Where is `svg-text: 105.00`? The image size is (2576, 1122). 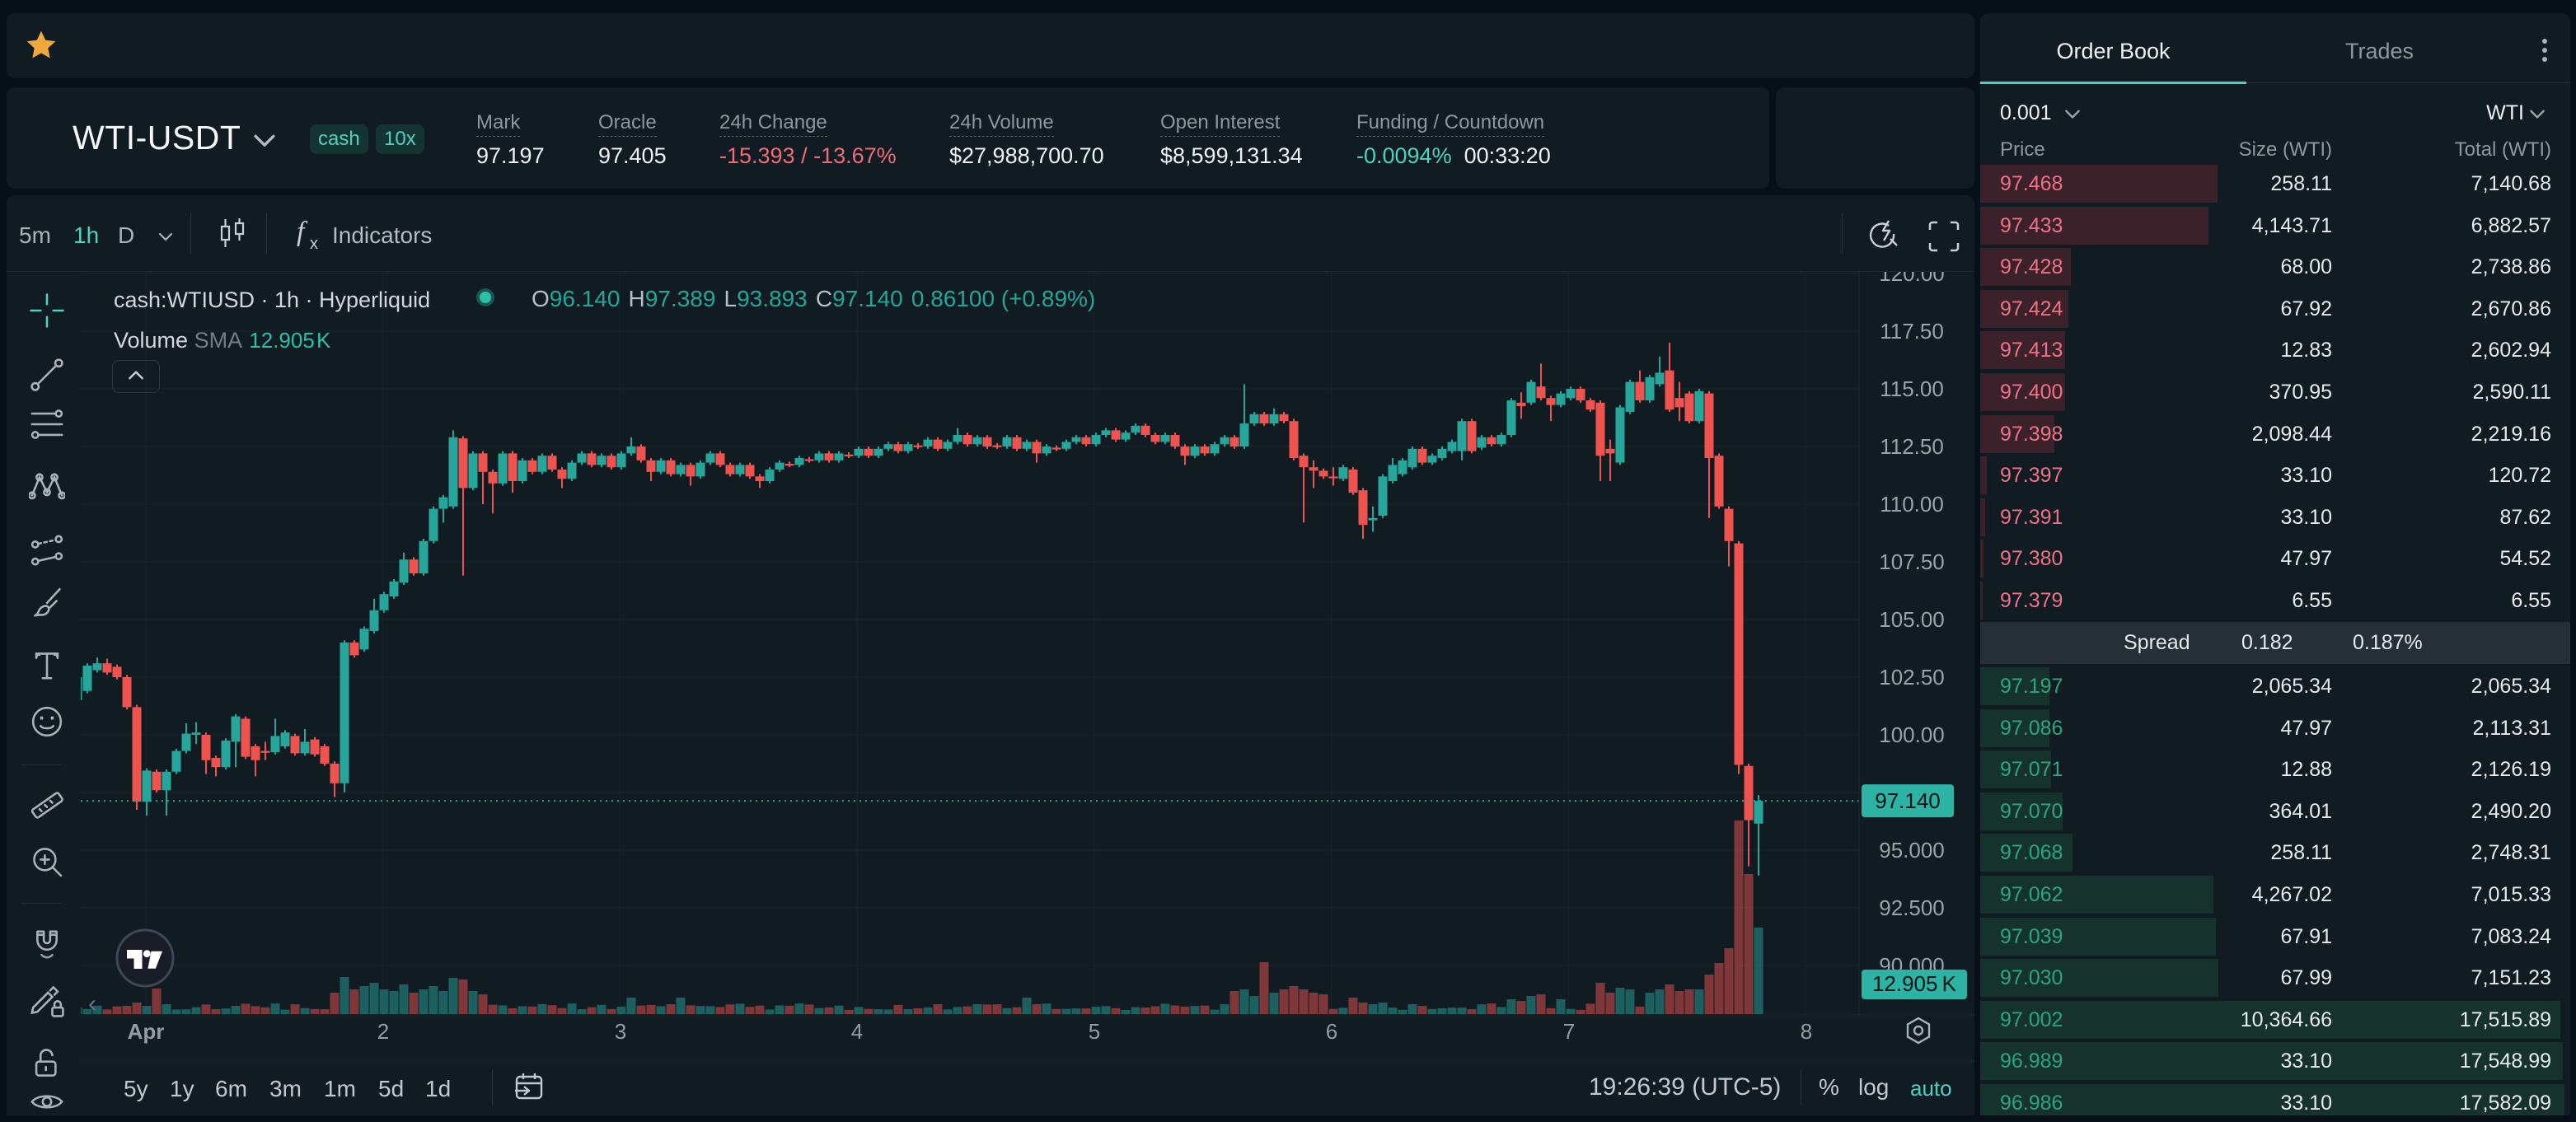
svg-text: 105.00 is located at coordinates (1912, 619).